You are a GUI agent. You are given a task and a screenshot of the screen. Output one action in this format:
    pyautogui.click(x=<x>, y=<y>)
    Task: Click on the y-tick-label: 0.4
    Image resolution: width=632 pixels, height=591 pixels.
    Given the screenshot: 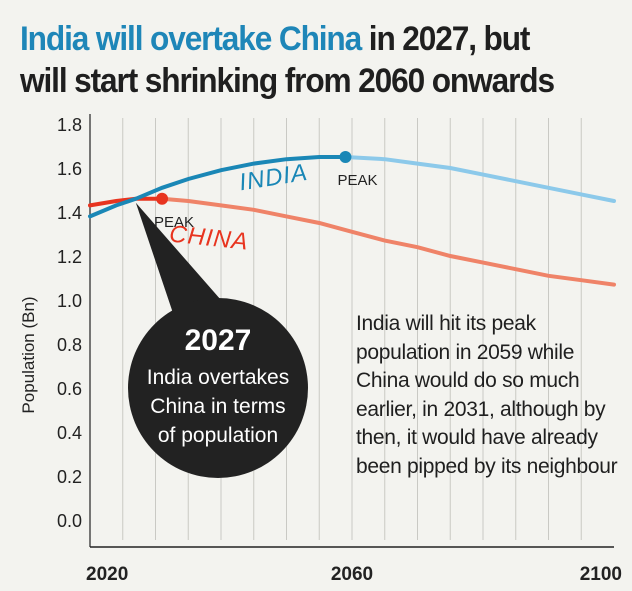 What is the action you would take?
    pyautogui.click(x=69, y=433)
    